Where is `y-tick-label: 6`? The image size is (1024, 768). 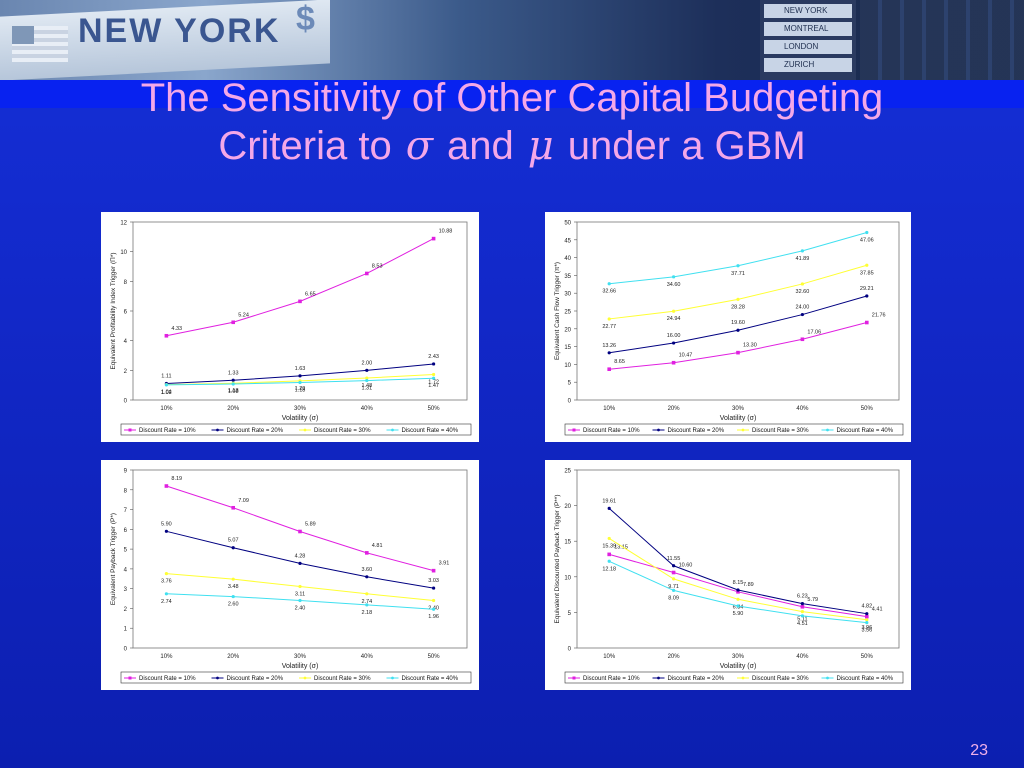 y-tick-label: 6 is located at coordinates (126, 531).